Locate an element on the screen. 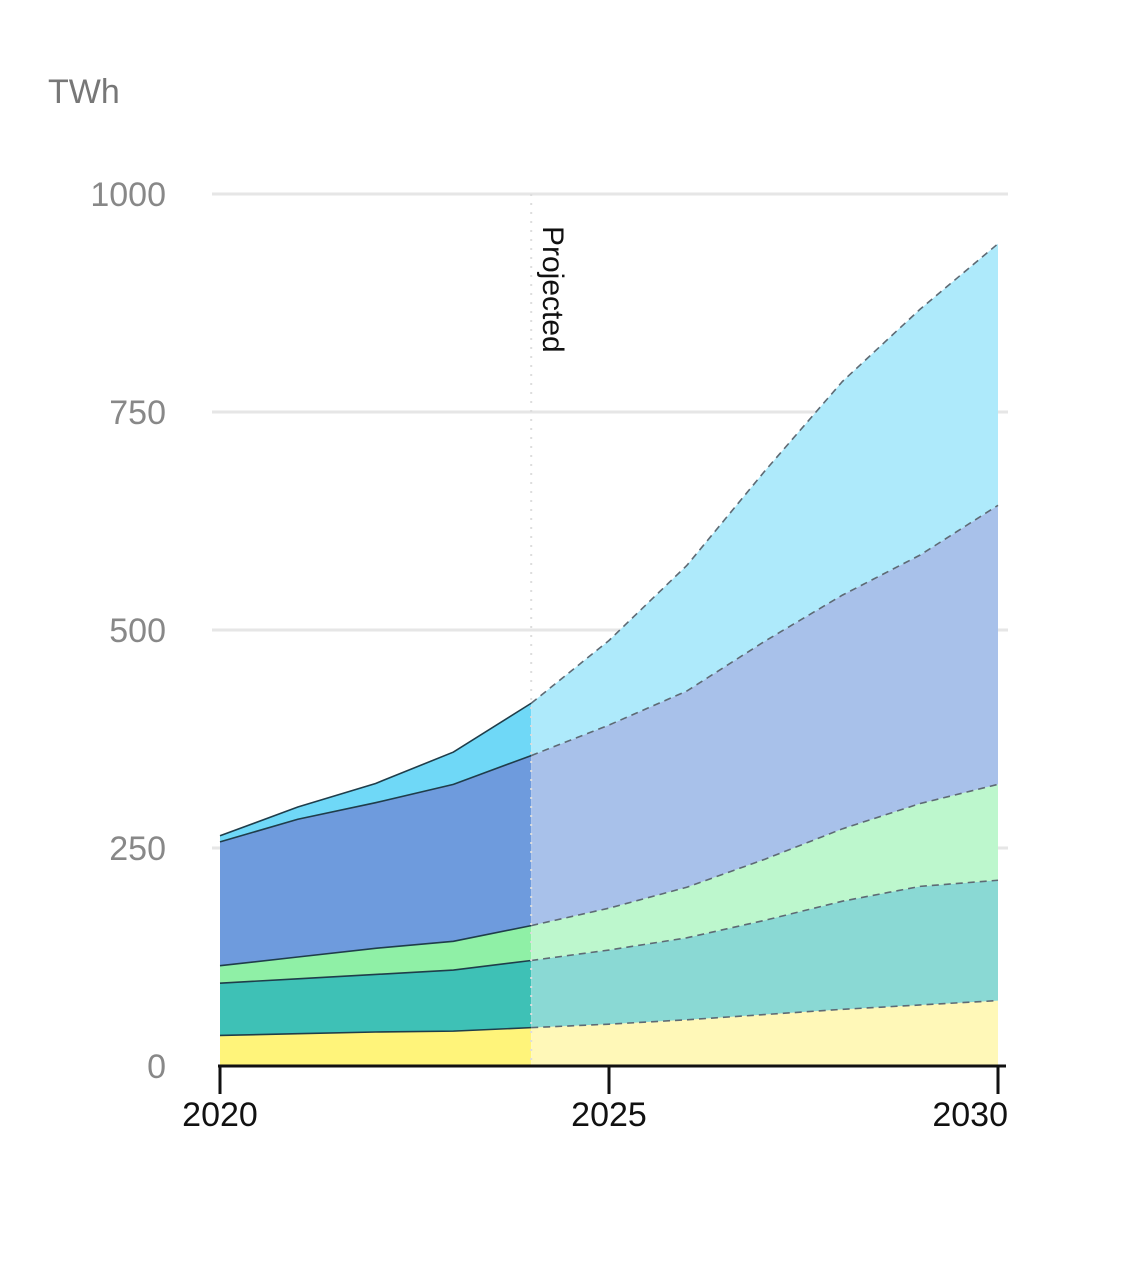 This screenshot has width=1123, height=1286. area-series-2-projected is located at coordinates (764, 954).